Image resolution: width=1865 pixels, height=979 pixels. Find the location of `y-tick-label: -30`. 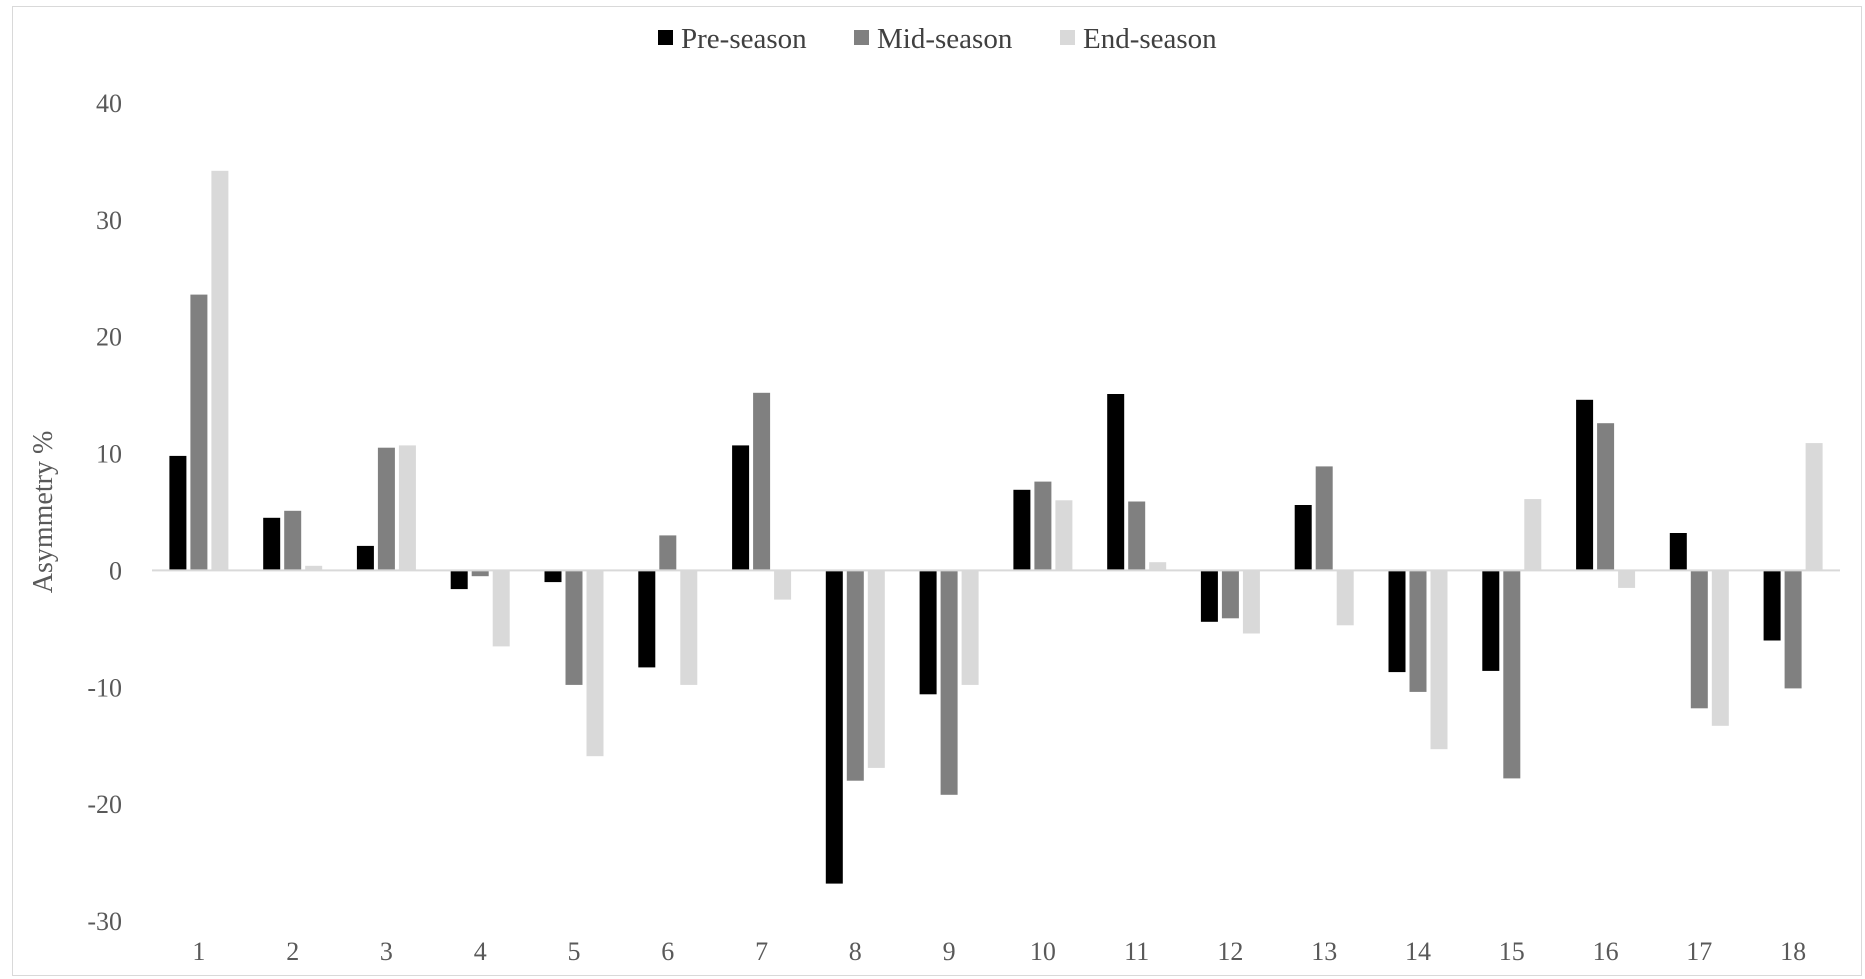

y-tick-label: -30 is located at coordinates (104, 921).